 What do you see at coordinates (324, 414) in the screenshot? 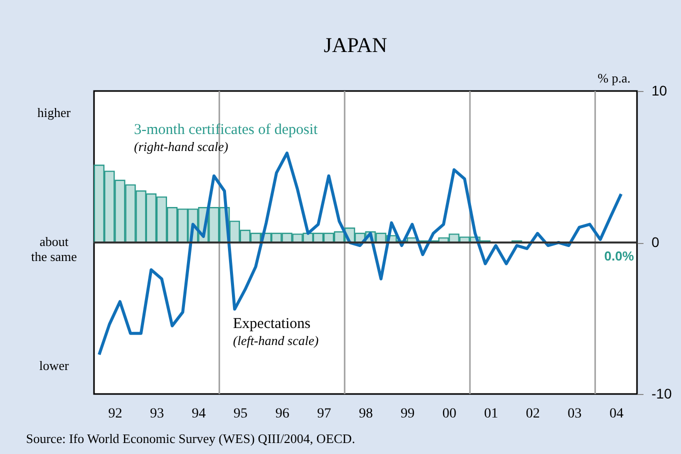
I see `x-tick-label: 97` at bounding box center [324, 414].